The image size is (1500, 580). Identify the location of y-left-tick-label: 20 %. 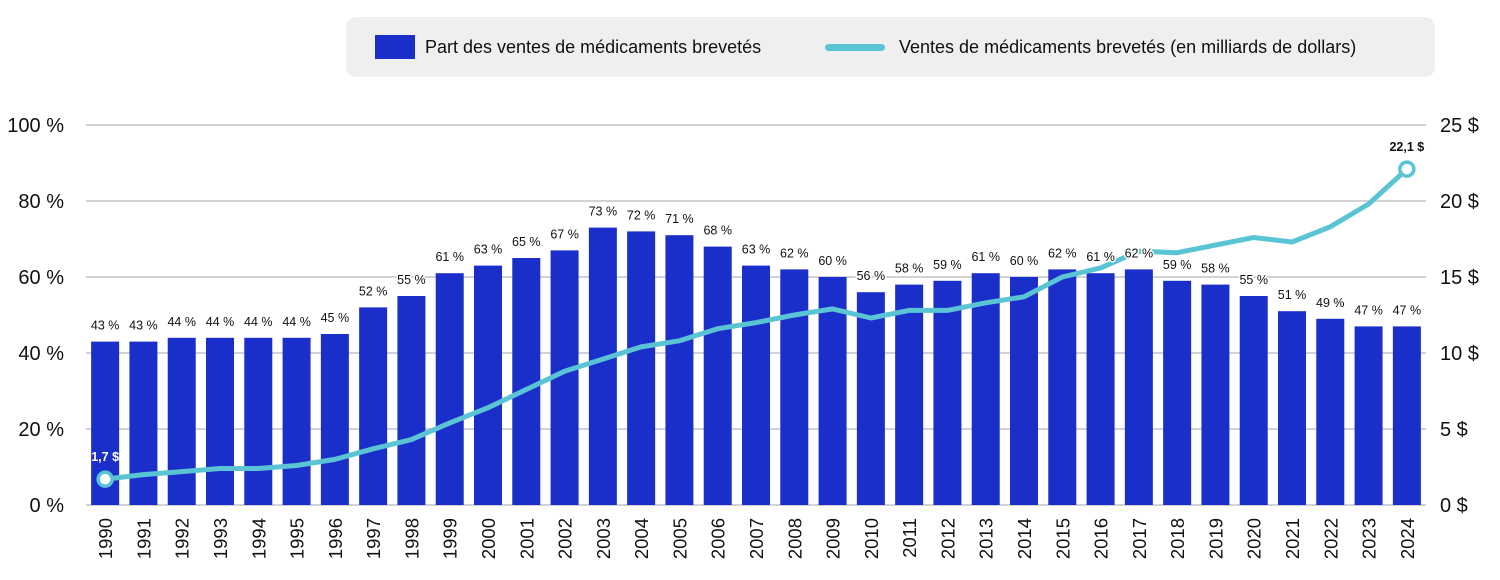
(41, 430).